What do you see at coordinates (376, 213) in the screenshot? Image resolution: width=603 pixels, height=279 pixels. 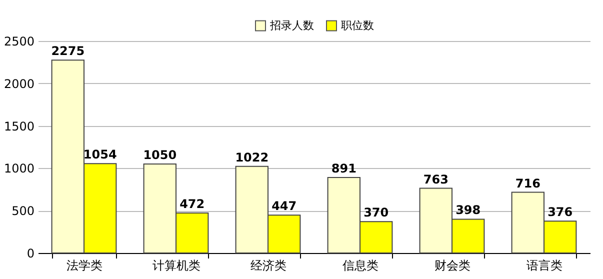 I see `data-label: 370` at bounding box center [376, 213].